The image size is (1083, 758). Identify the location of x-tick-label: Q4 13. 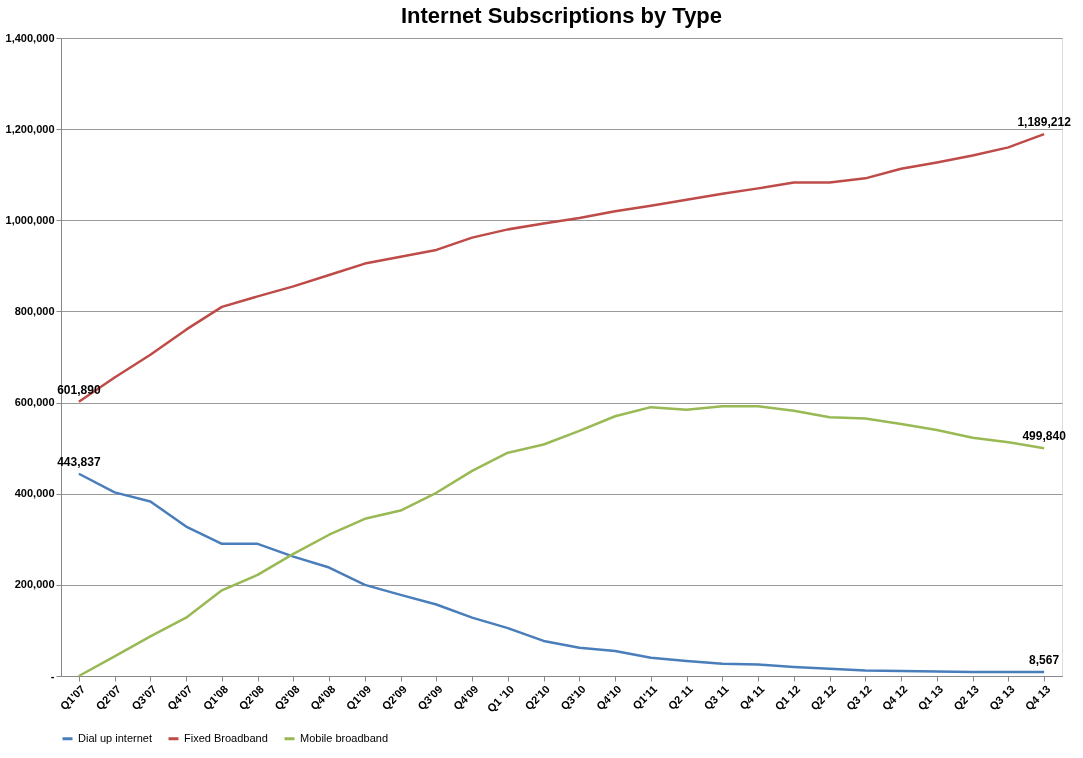
(1037, 697).